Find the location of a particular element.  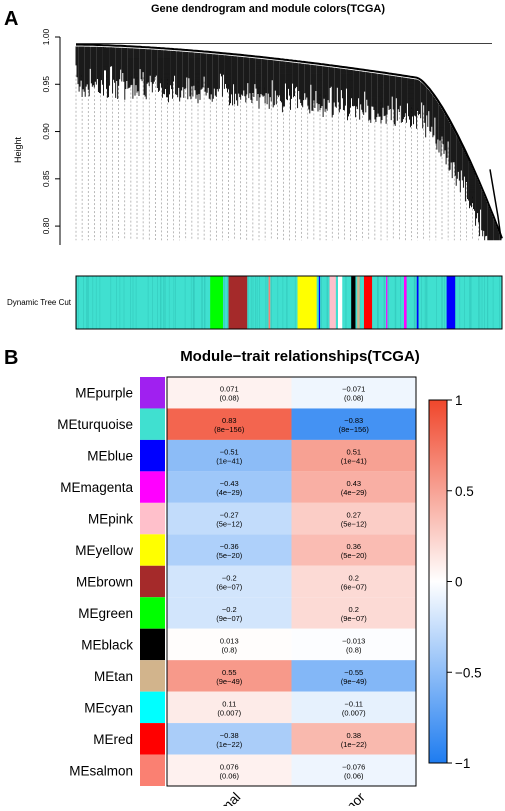

legend-tick-label: 0 is located at coordinates (459, 582).